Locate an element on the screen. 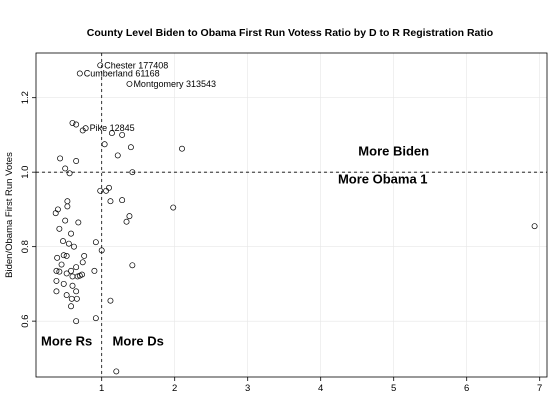 This screenshot has height=420, width=560. region-label: More Ds is located at coordinates (138, 340).